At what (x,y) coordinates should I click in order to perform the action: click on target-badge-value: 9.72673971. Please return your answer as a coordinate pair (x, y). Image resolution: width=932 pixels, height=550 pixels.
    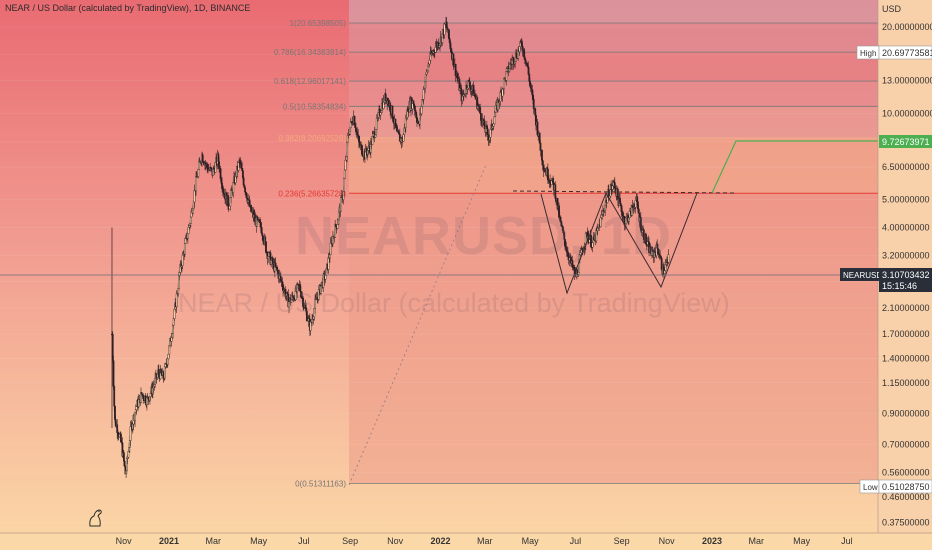
    Looking at the image, I should click on (906, 142).